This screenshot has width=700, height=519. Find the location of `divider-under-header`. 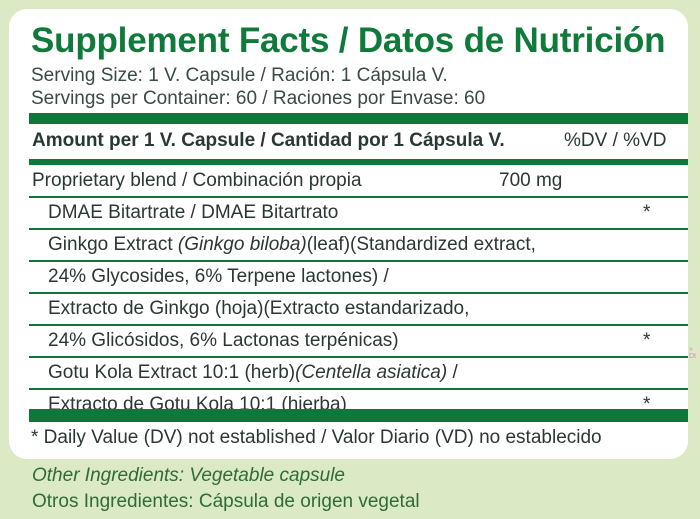

divider-under-header is located at coordinates (358, 162).